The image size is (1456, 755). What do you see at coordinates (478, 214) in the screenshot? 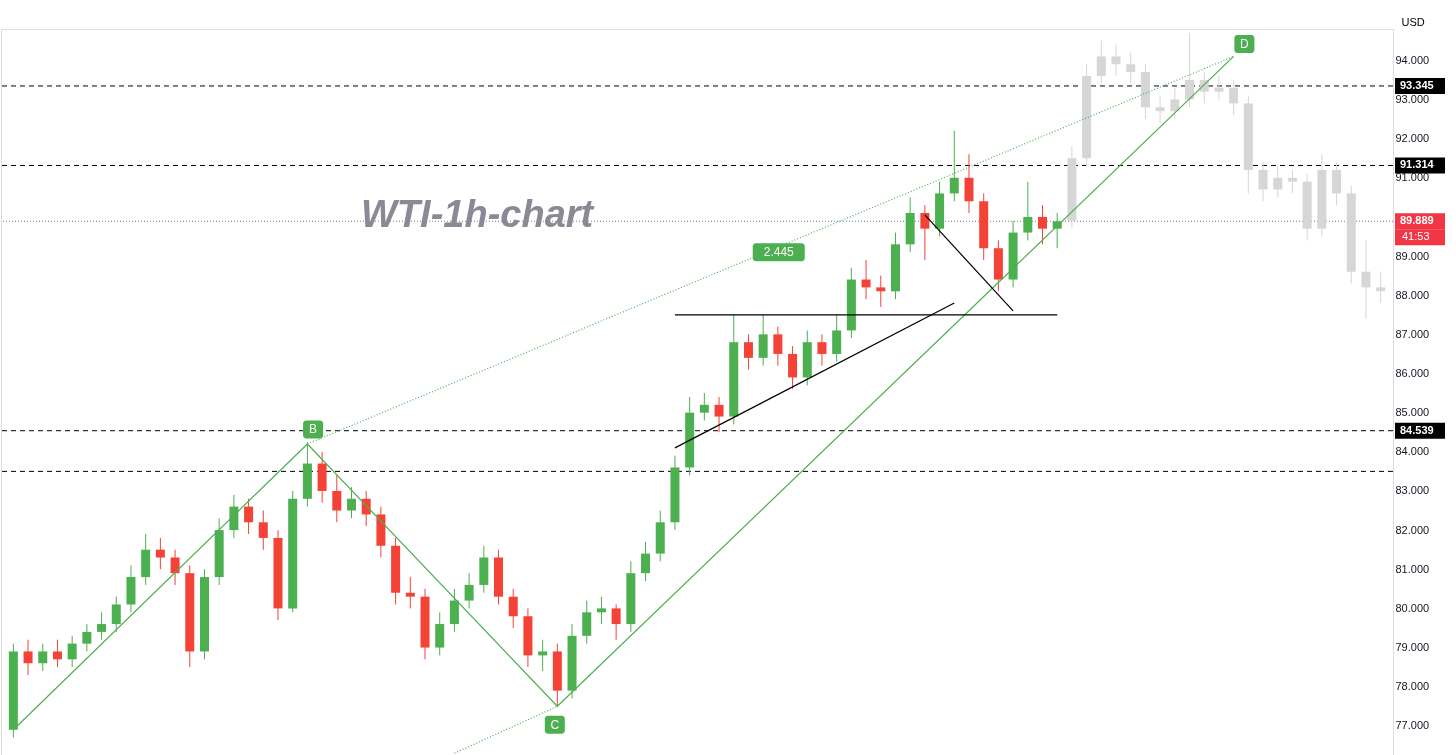
I see `text: WTI-1h-chart` at bounding box center [478, 214].